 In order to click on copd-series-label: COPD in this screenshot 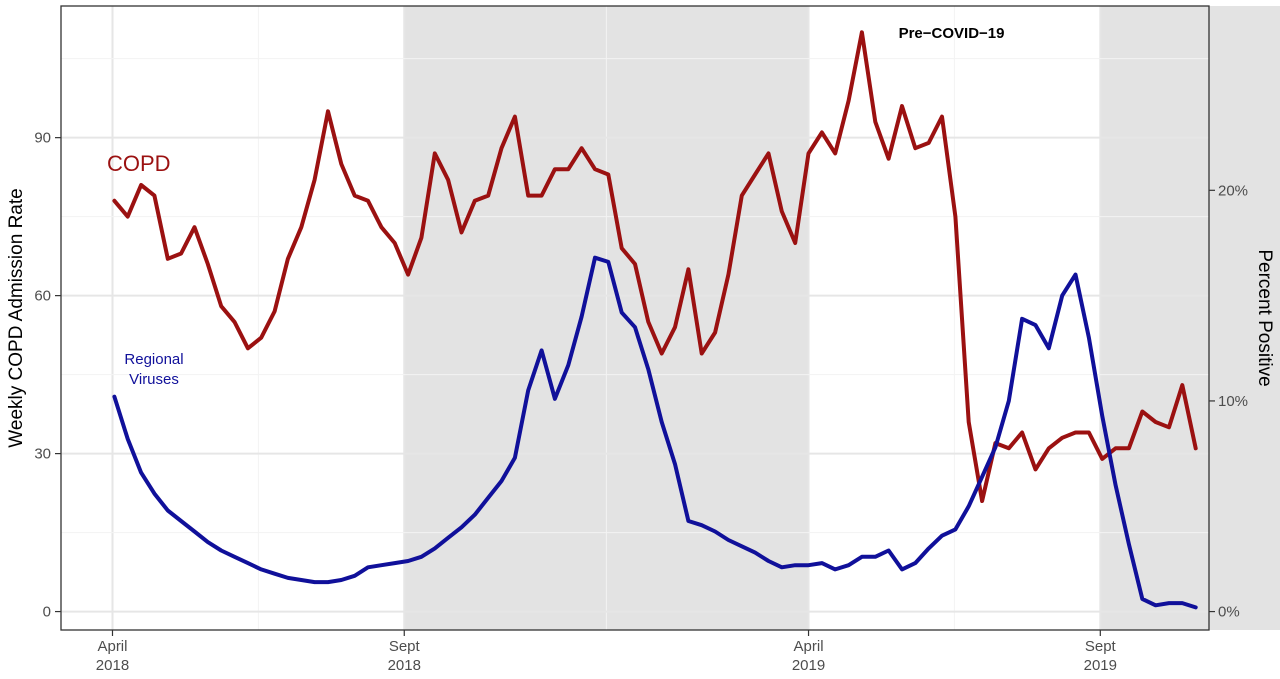, I will do `click(139, 163)`.